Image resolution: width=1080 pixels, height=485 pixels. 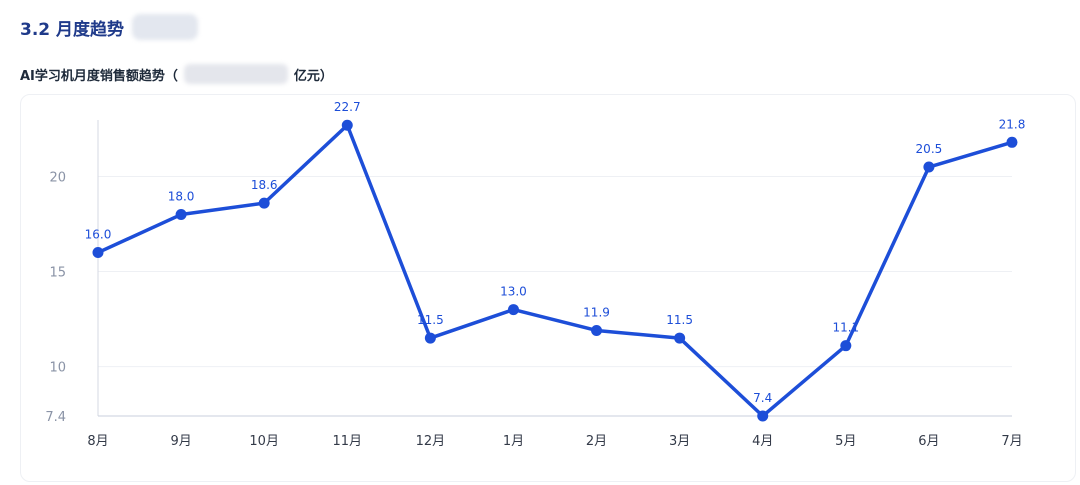 What do you see at coordinates (57, 368) in the screenshot?
I see `y-tick-label: 10` at bounding box center [57, 368].